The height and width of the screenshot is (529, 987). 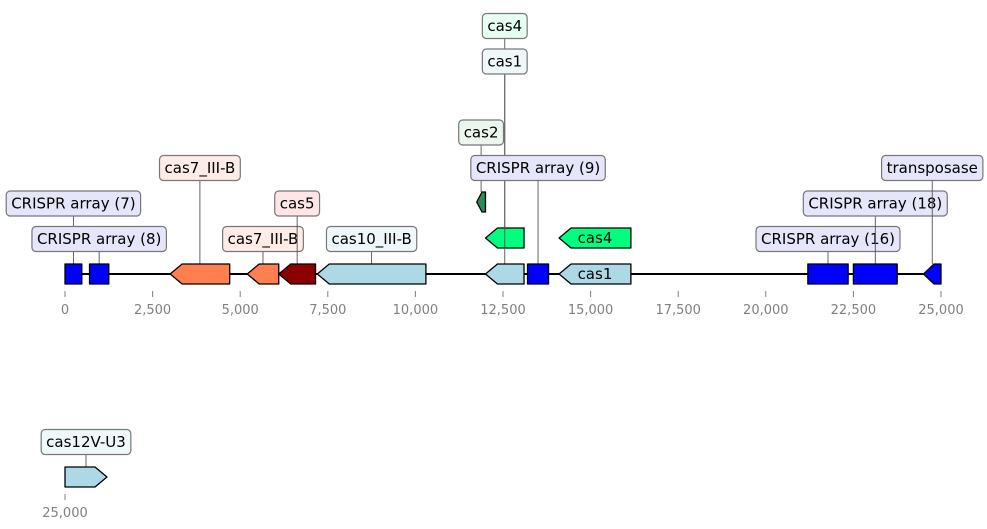 I want to click on crispr-array-9-label-text: CRISPR array (9), so click(x=538, y=168).